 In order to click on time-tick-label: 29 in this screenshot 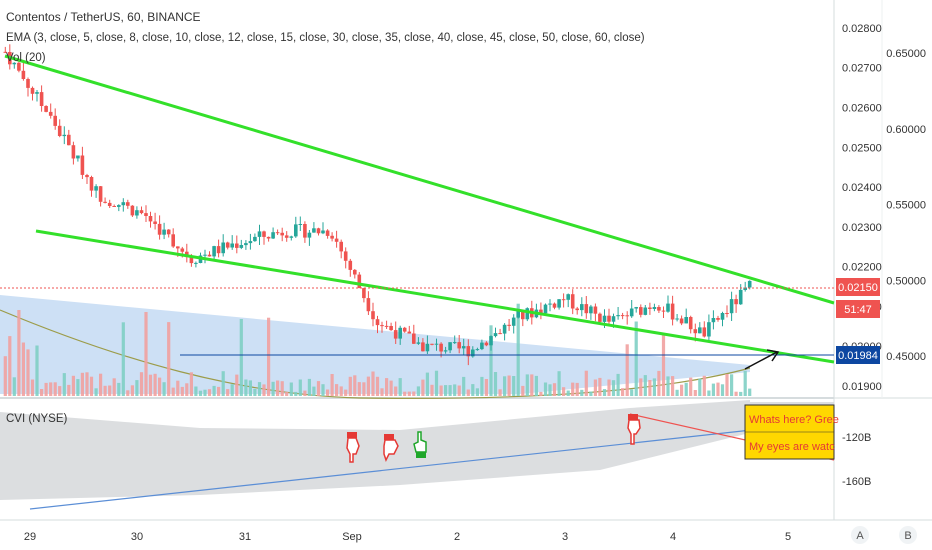, I will do `click(30, 537)`.